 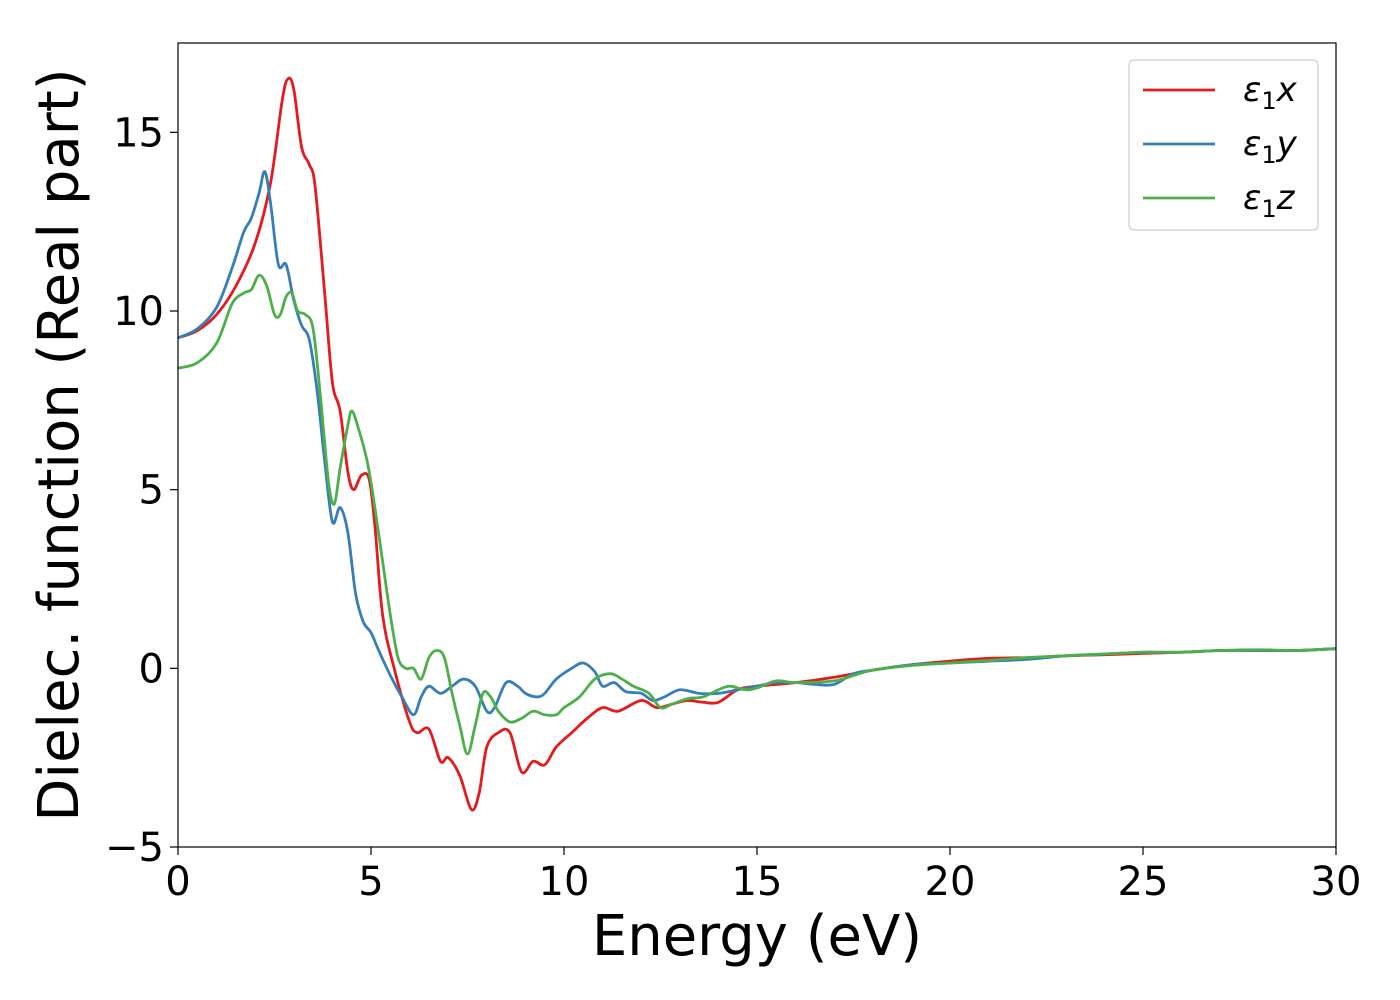 What do you see at coordinates (1270, 92) in the screenshot?
I see `legend-label-x: ε1x` at bounding box center [1270, 92].